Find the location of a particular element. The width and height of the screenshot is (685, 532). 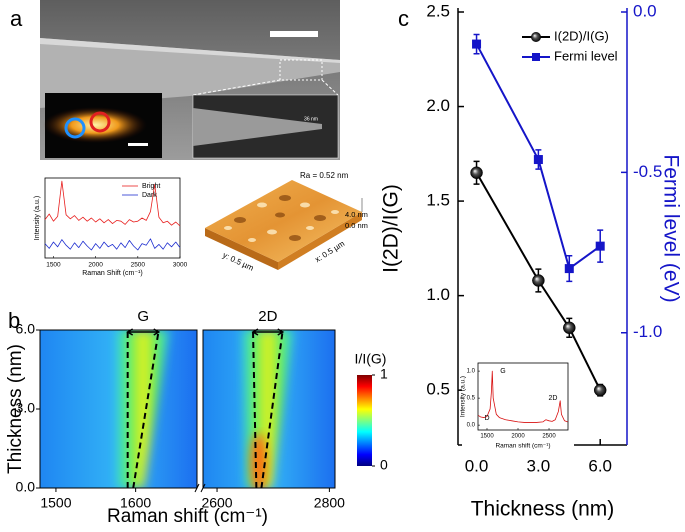

annotation: D is located at coordinates (486, 418).